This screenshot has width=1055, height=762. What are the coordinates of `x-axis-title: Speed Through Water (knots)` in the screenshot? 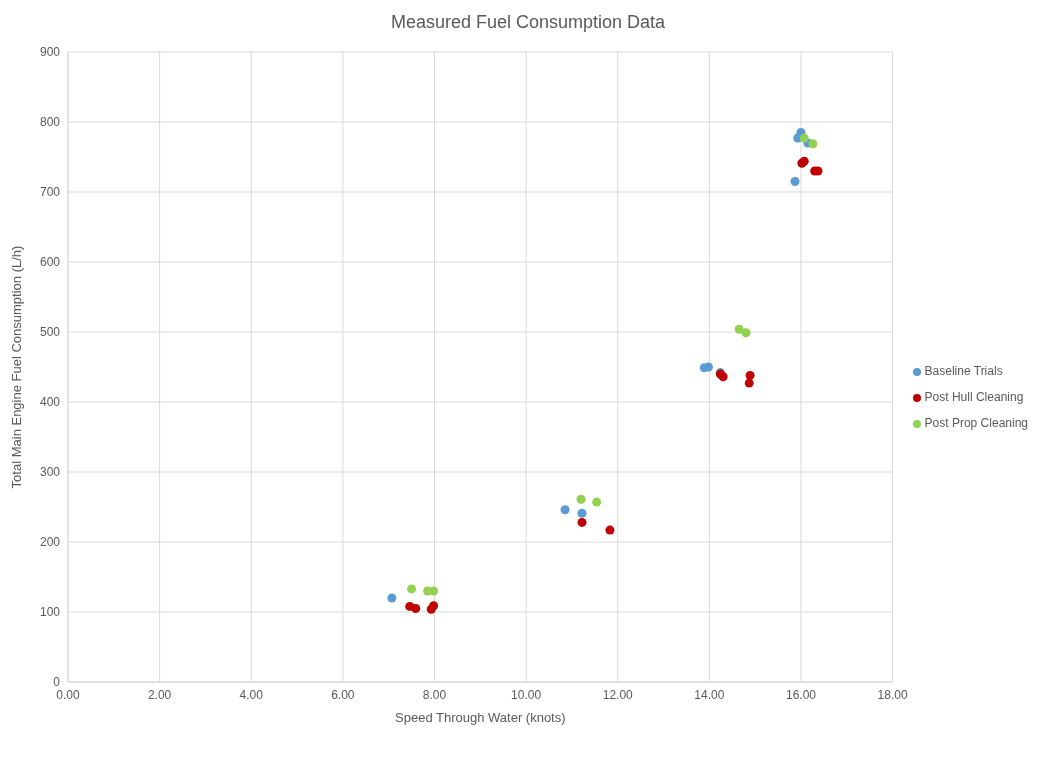 It's located at (480, 717).